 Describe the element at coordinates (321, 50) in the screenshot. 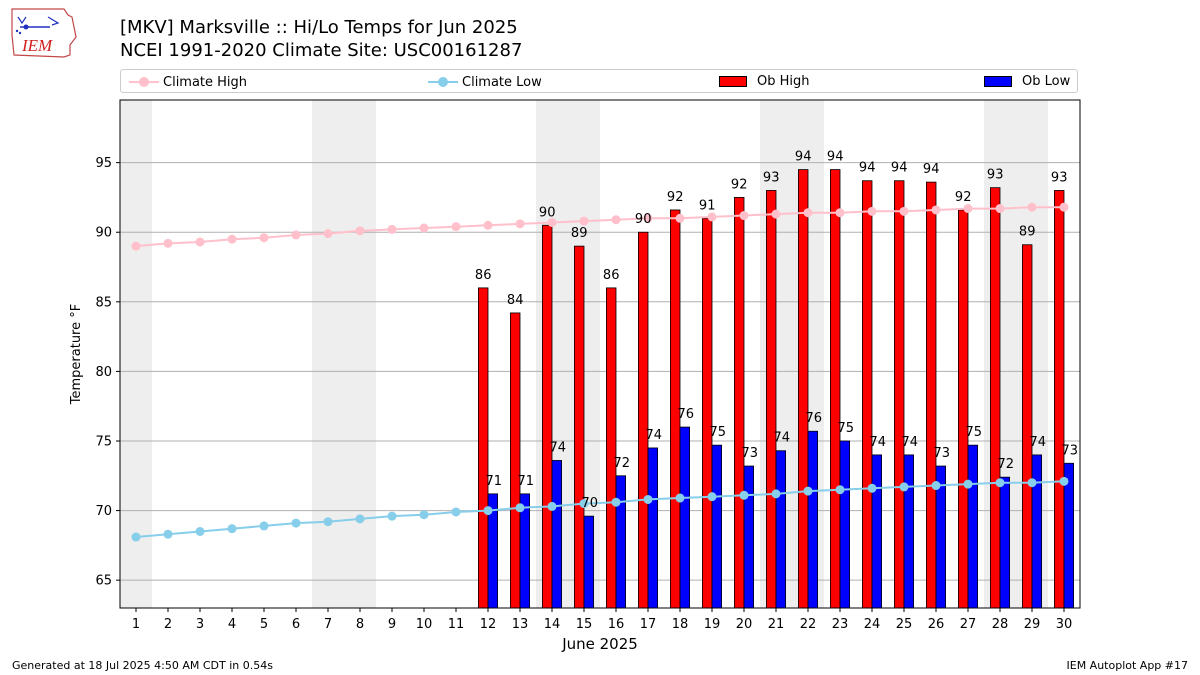

I see `chart-subtitle: NCEI 1991-2020 Climate Site: USC00161287` at that location.